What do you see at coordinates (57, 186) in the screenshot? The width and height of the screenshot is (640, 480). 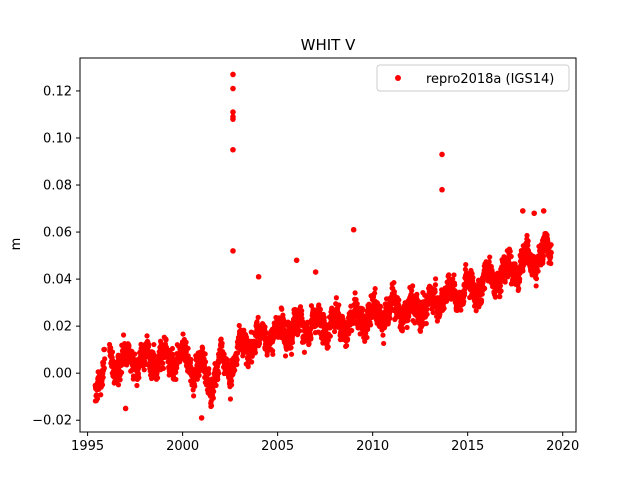 I see `y-tick-label: 0.08` at bounding box center [57, 186].